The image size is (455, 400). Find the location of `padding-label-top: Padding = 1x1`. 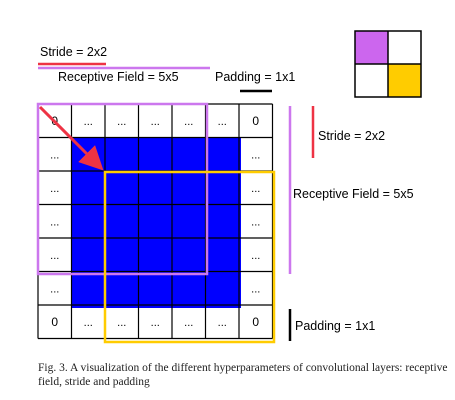

padding-label-top: Padding = 1x1 is located at coordinates (255, 77).